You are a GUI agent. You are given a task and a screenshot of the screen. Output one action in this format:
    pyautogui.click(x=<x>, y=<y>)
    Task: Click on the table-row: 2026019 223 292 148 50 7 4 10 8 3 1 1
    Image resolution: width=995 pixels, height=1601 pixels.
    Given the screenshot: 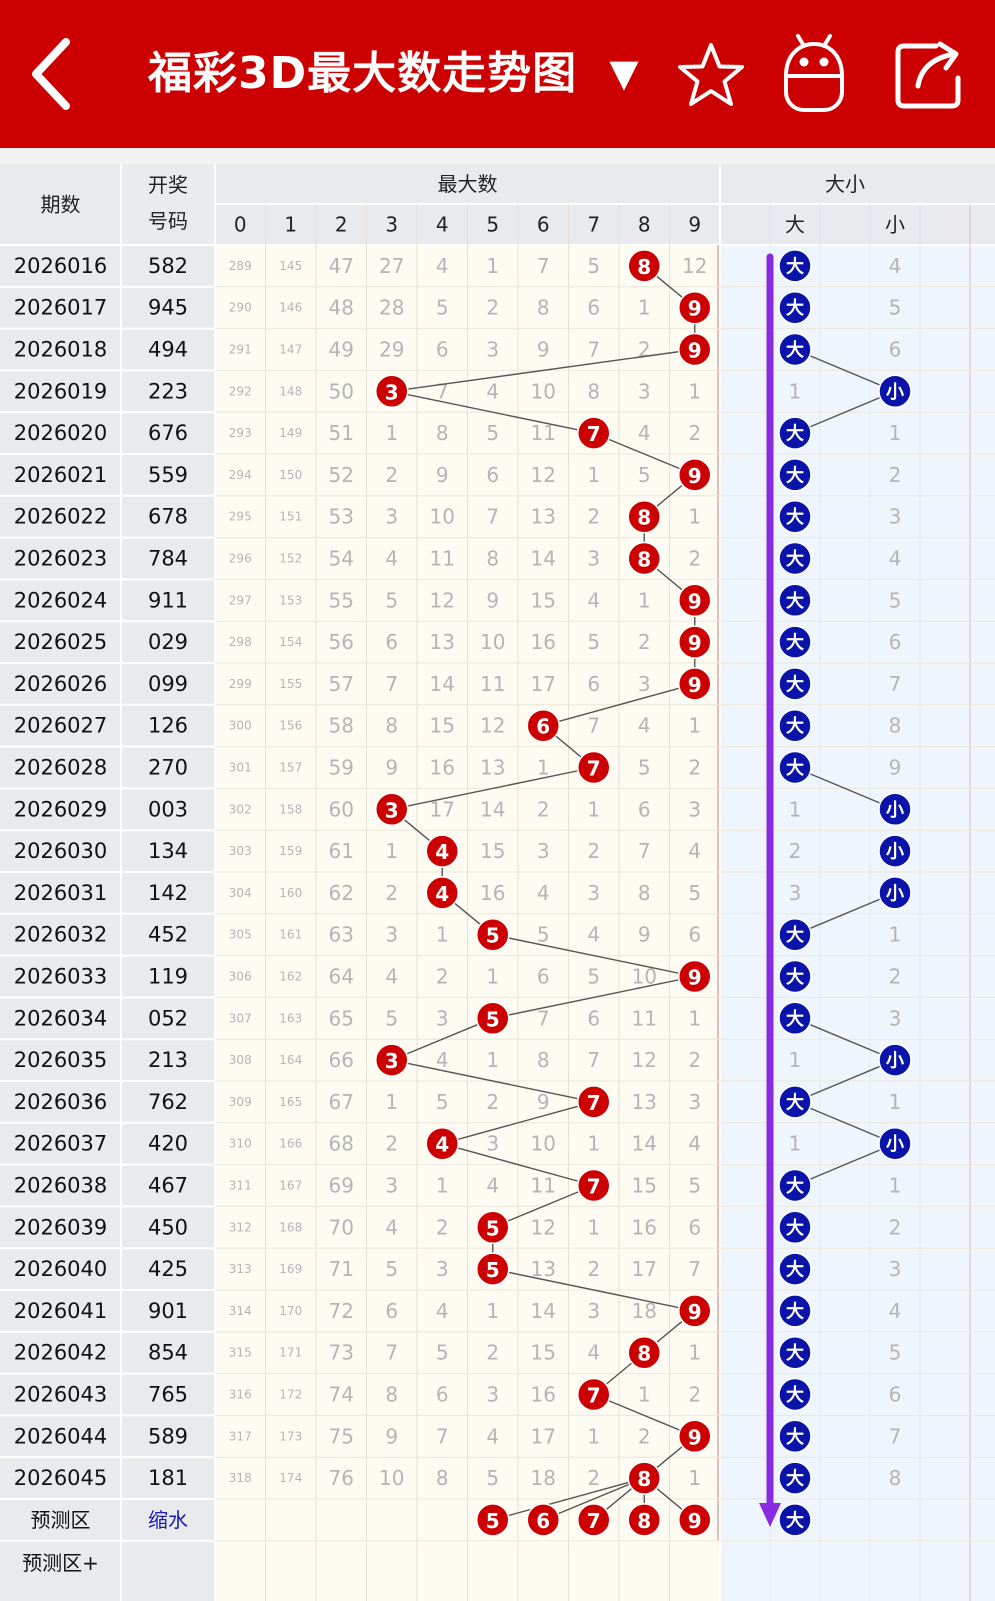 What is the action you would take?
    pyautogui.click(x=497, y=396)
    